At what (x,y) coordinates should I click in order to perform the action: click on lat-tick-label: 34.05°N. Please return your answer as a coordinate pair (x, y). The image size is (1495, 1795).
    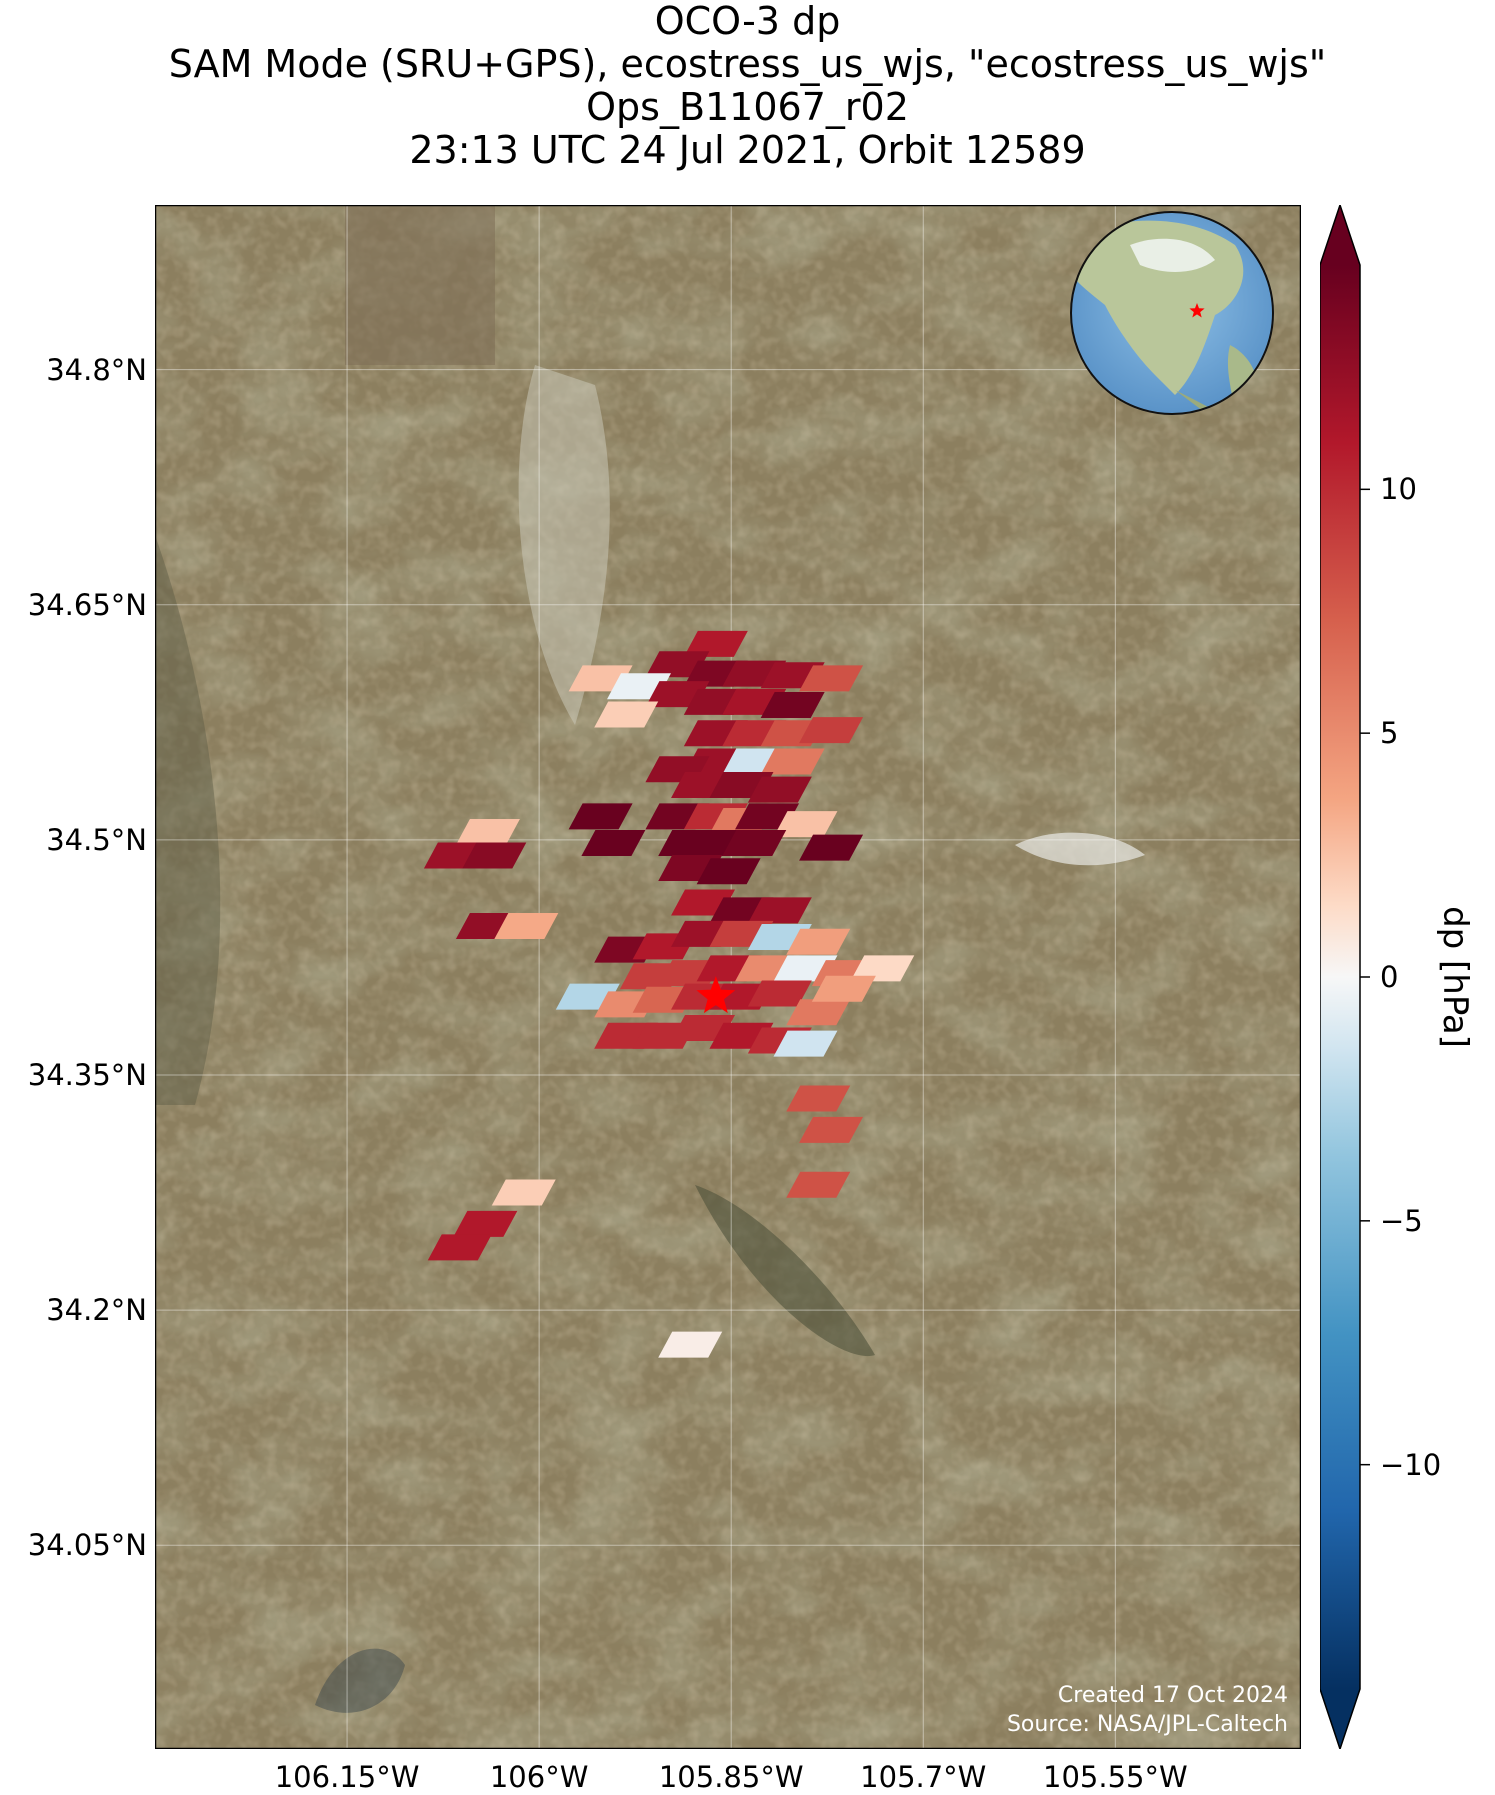
    Looking at the image, I should click on (87, 1545).